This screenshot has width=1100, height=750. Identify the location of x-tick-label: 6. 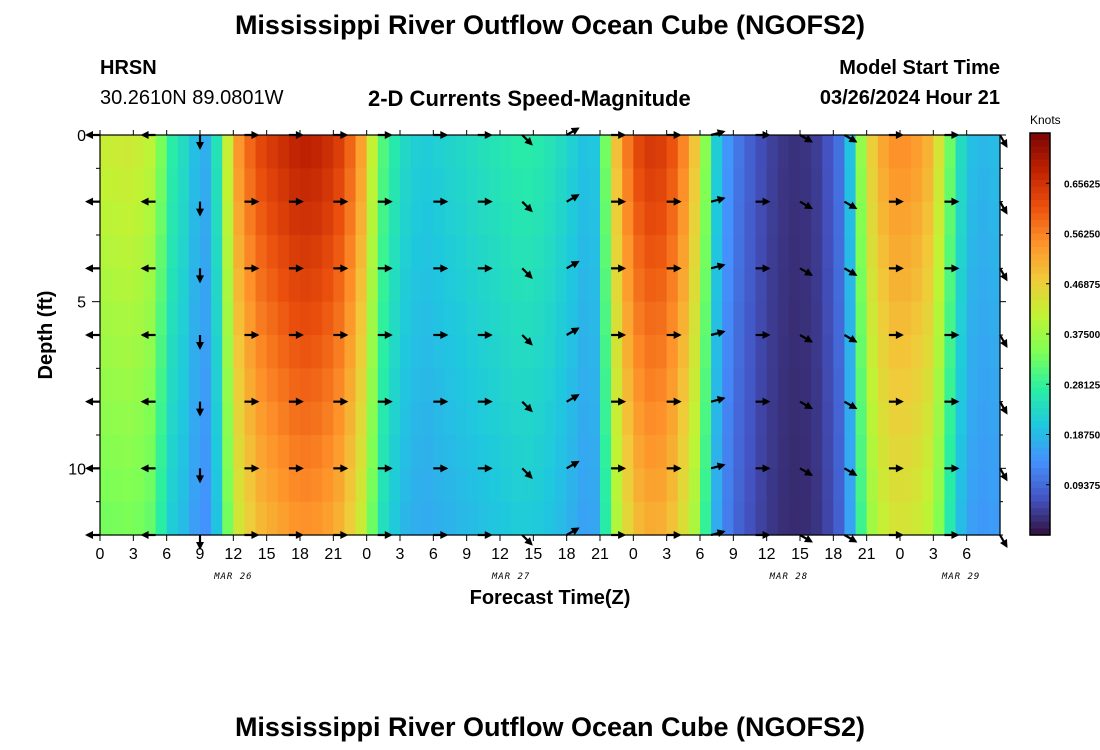
(166, 554).